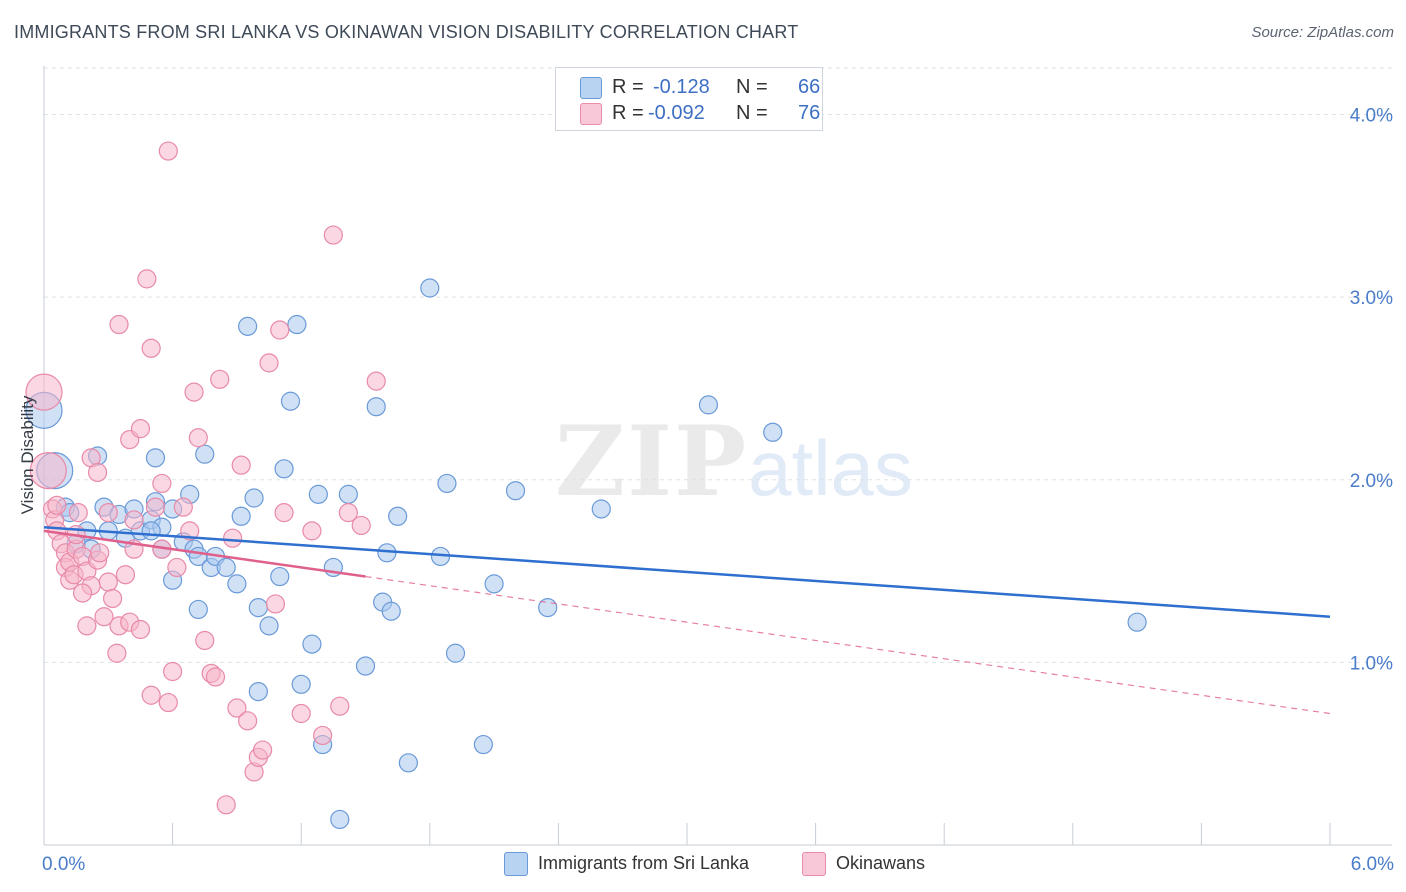  I want to click on source-credit: Source: ZipAtlas.com, so click(1322, 32).